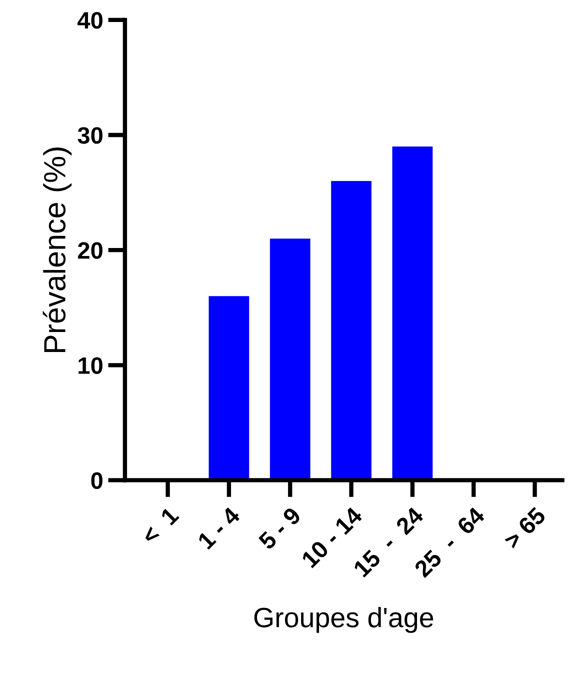  What do you see at coordinates (90, 365) in the screenshot?
I see `y-tick-label: 10` at bounding box center [90, 365].